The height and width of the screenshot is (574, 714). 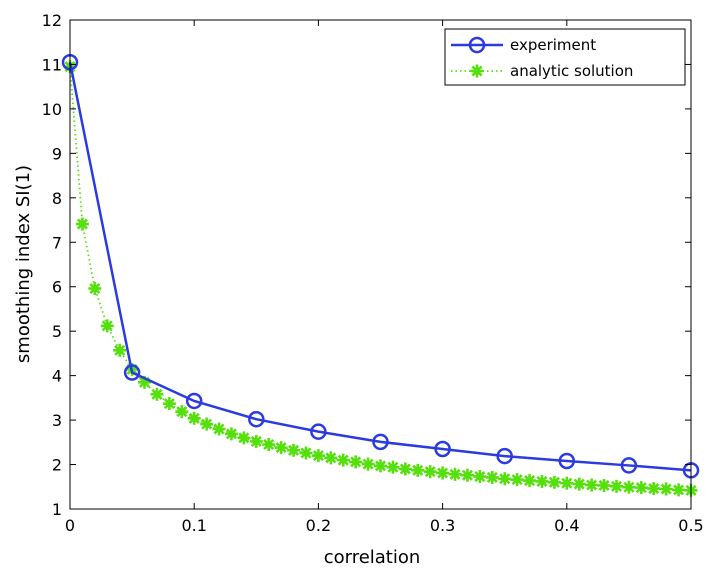 I want to click on y-tick-label: 4, so click(x=57, y=376).